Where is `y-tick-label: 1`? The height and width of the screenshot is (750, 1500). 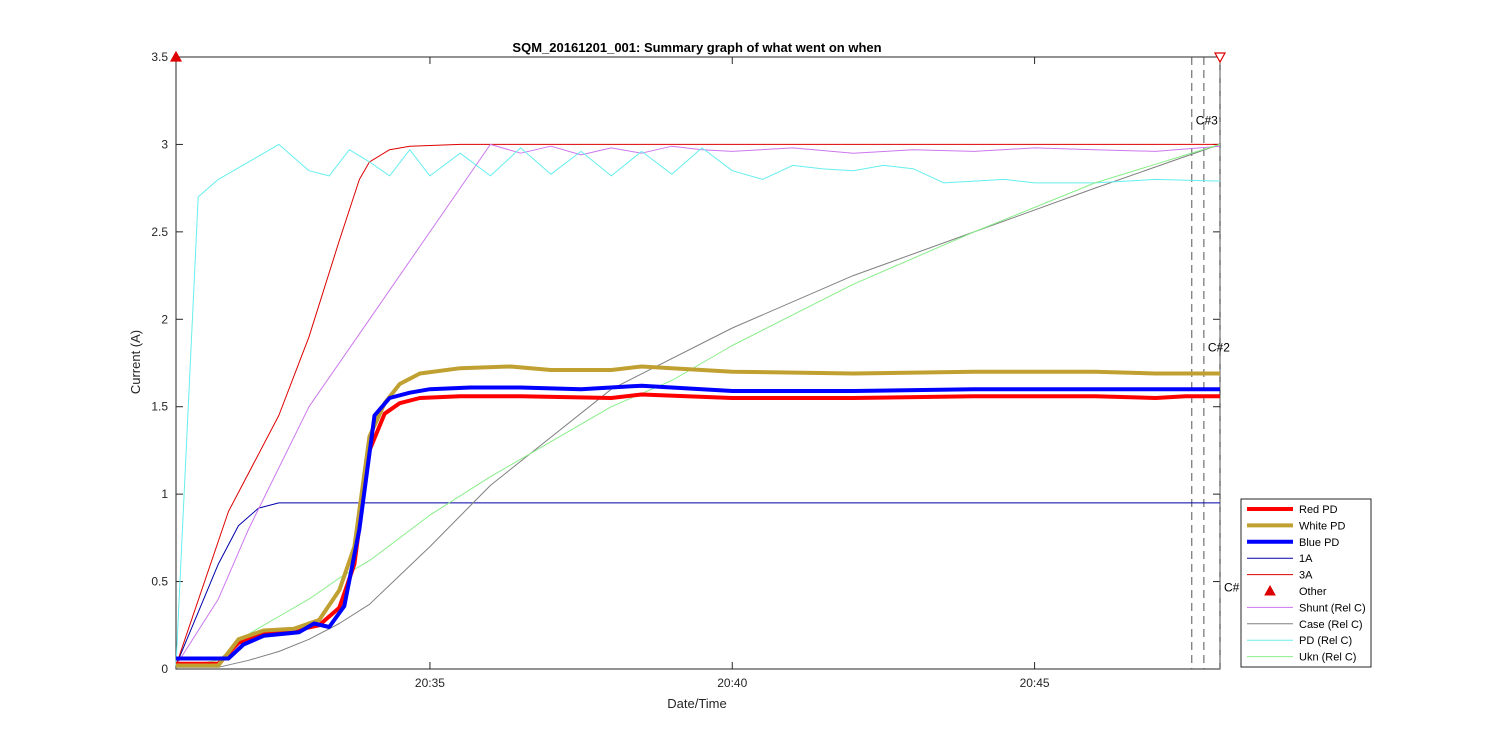 y-tick-label: 1 is located at coordinates (164, 494).